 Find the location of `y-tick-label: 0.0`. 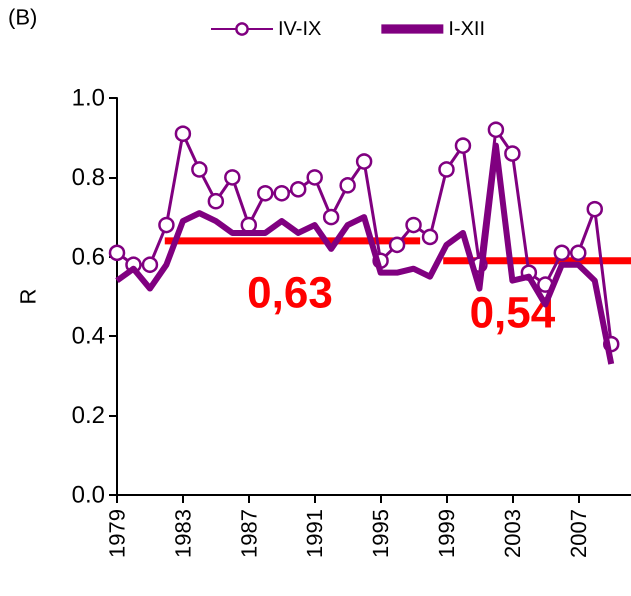

y-tick-label: 0.0 is located at coordinates (88, 495).